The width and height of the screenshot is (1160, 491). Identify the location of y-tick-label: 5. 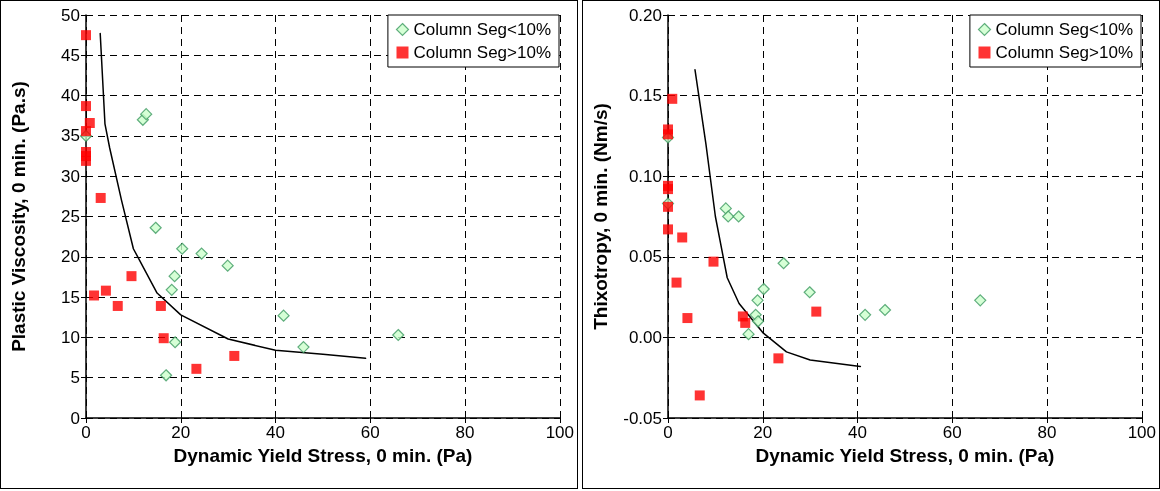
(75, 378).